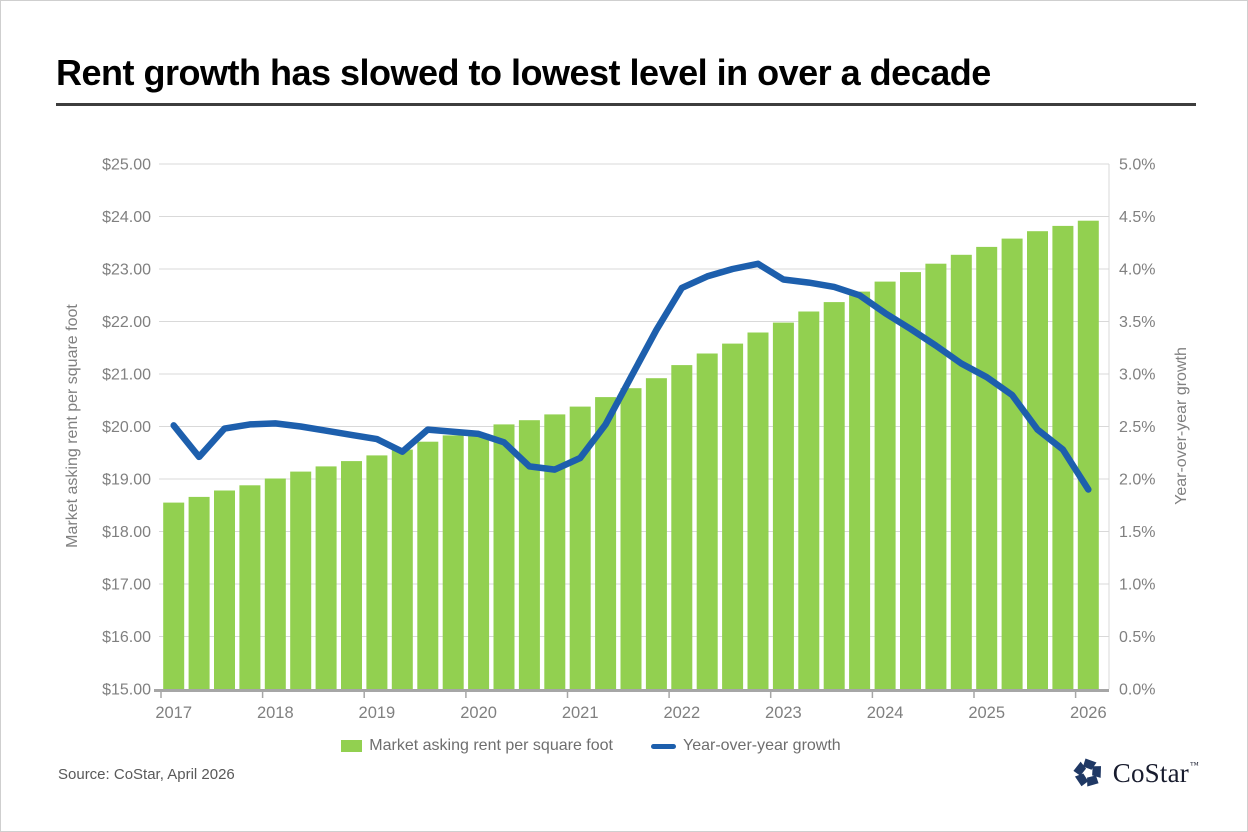 The width and height of the screenshot is (1248, 832). What do you see at coordinates (1194, 764) in the screenshot?
I see `trademark-symbol: ™` at bounding box center [1194, 764].